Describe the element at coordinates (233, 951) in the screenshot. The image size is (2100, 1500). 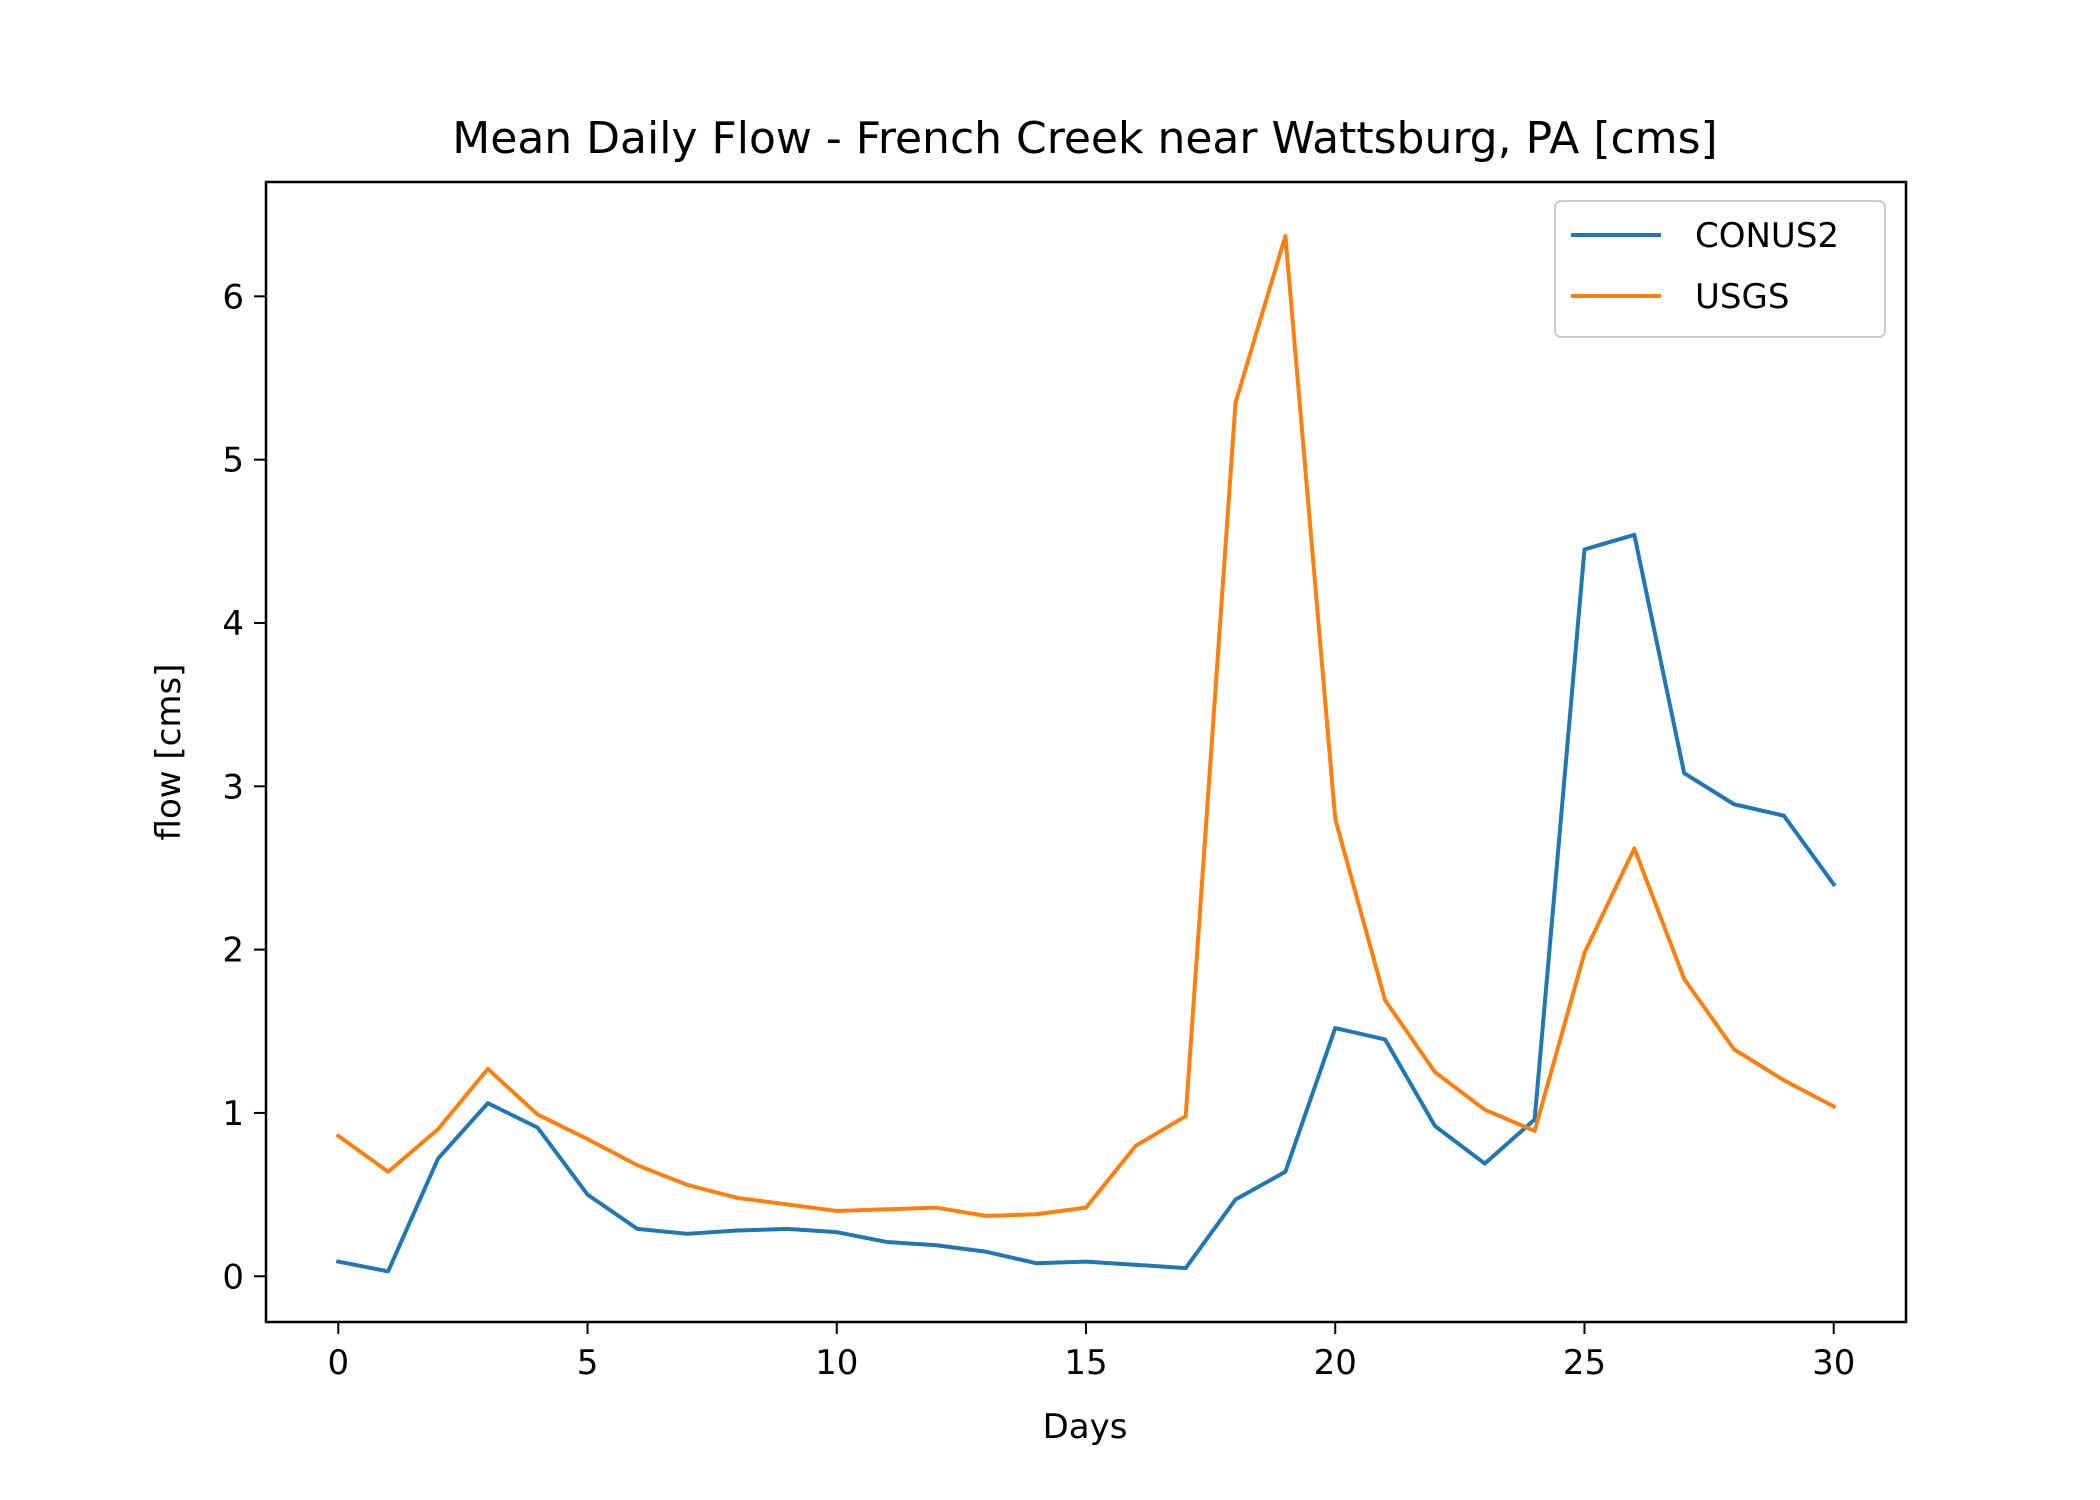
I see `y-tick-label: 2` at that location.